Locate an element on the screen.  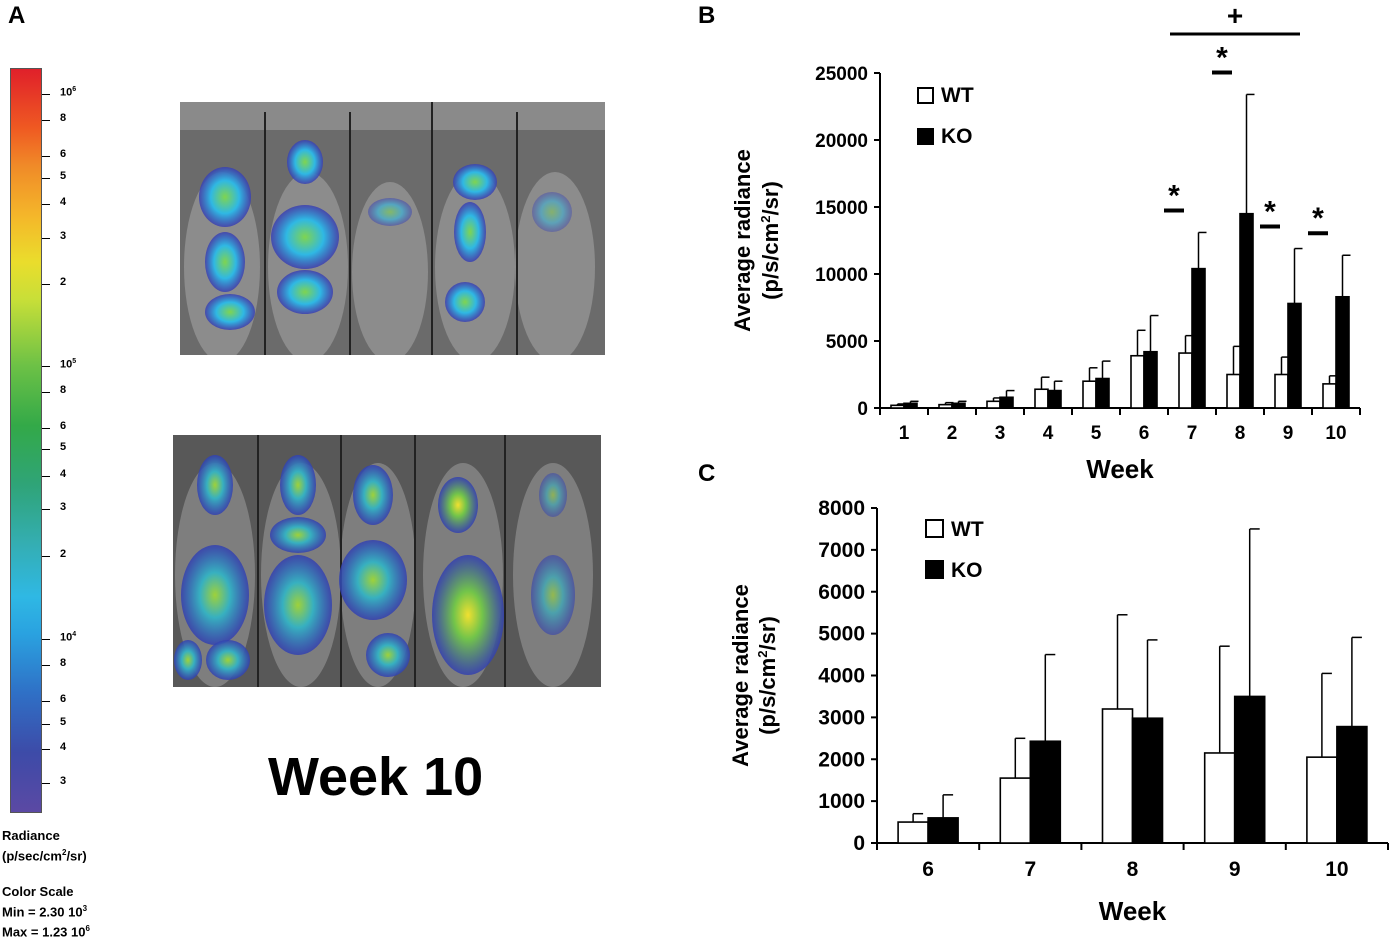
y-tick-label: 15000 is located at coordinates (841, 208).